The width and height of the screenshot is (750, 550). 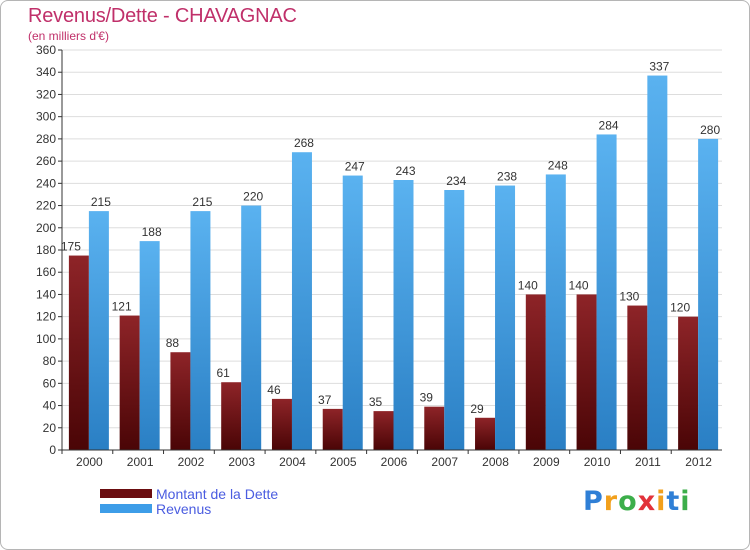 I want to click on value-label-dette-2008: 29, so click(x=477, y=409).